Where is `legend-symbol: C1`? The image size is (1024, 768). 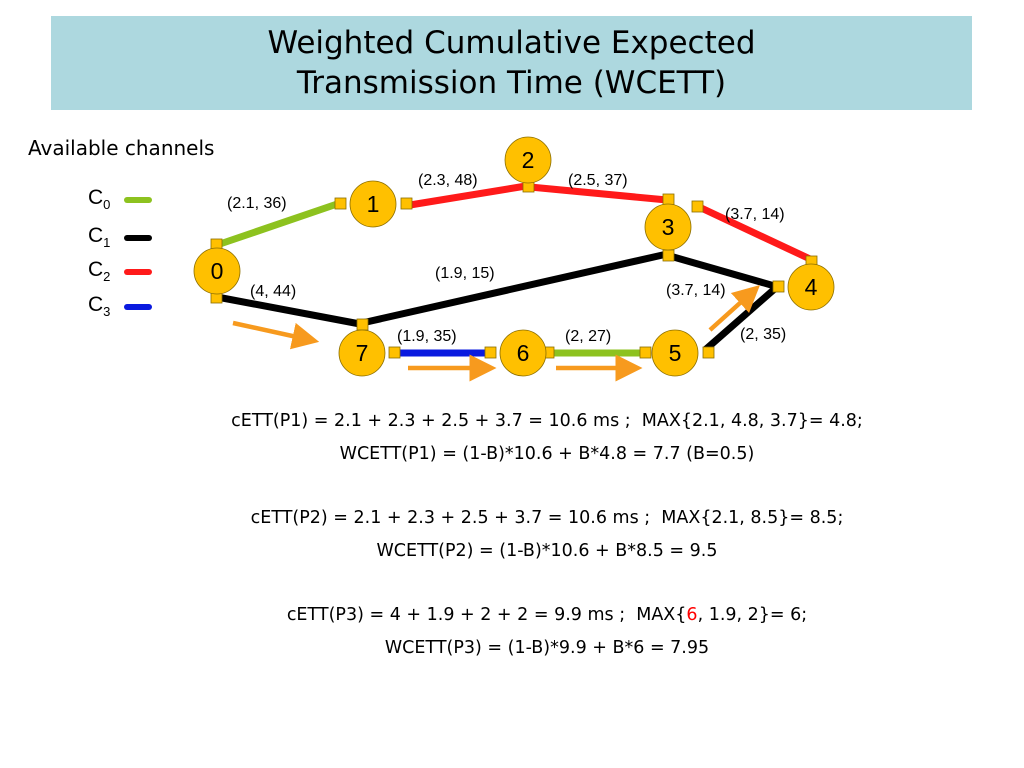
legend-symbol: C1 is located at coordinates (99, 237).